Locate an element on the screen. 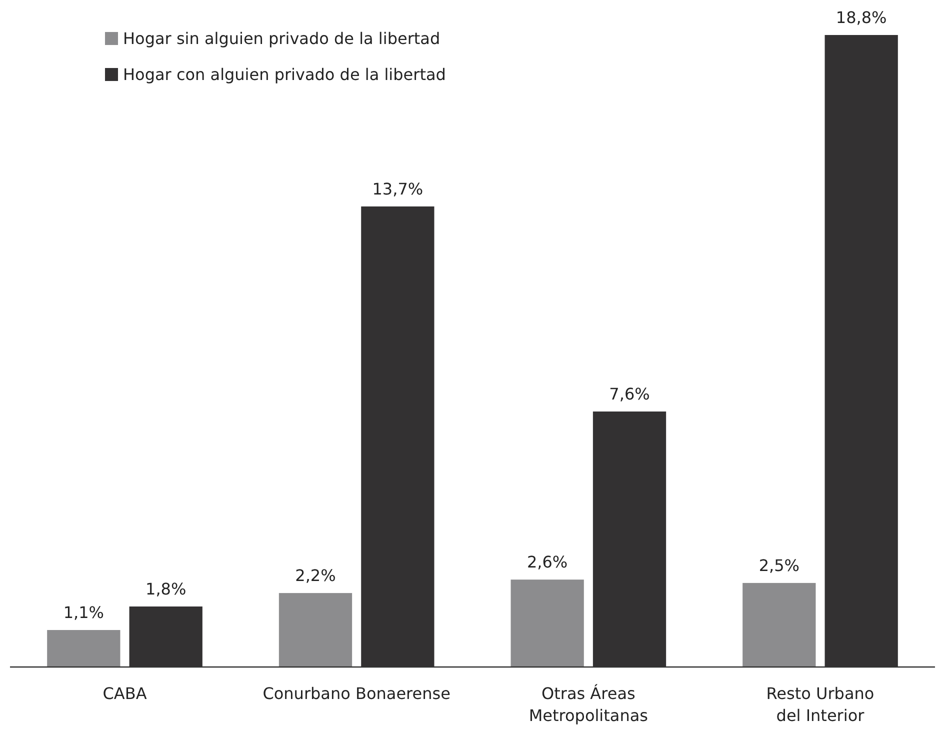 The image size is (939, 742). data-label: 13,7% is located at coordinates (398, 188).